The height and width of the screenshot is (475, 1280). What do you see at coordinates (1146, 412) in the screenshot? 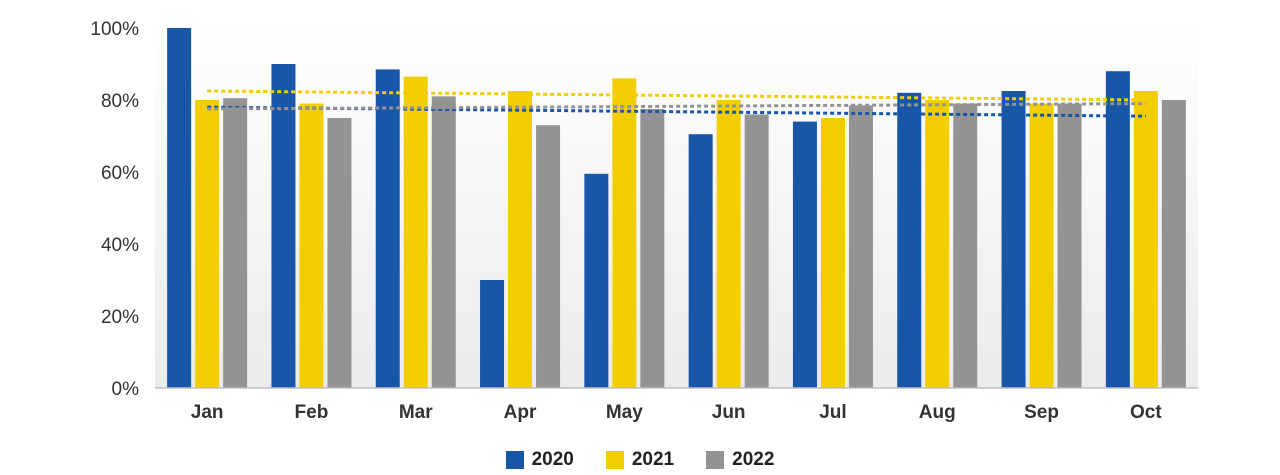
I see `x-tick-label: Oct` at bounding box center [1146, 412].